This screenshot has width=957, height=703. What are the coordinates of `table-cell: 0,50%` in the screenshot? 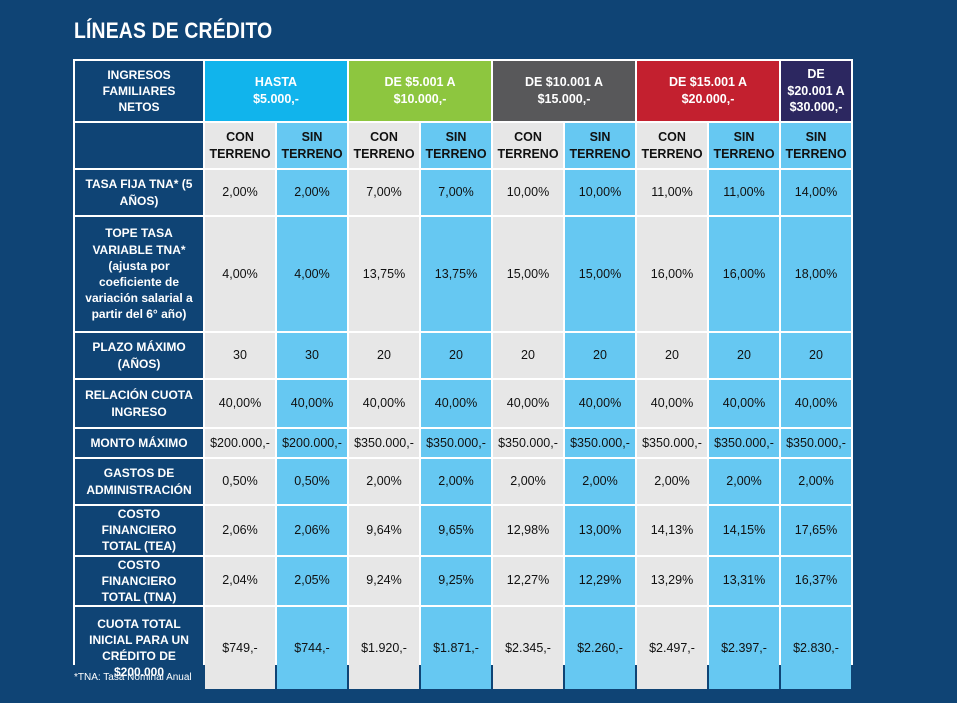 It's located at (312, 481).